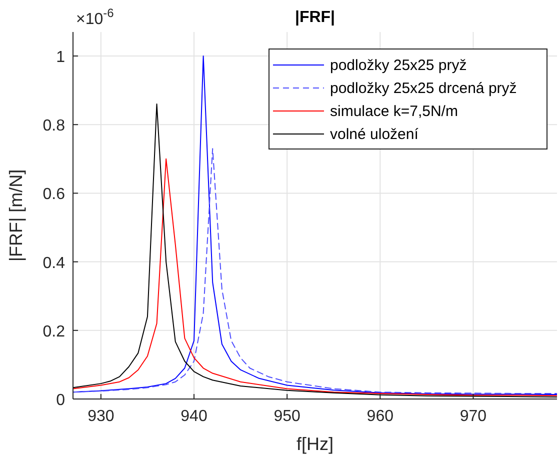 This screenshot has width=558, height=460. What do you see at coordinates (315, 17) in the screenshot?
I see `chart-title: |FRF|` at bounding box center [315, 17].